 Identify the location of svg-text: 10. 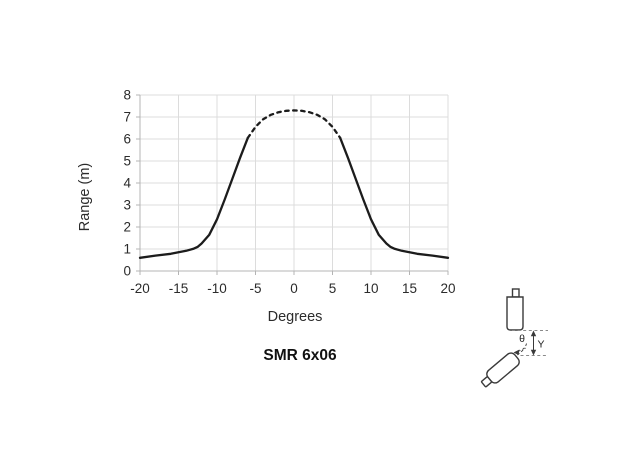
(370, 288).